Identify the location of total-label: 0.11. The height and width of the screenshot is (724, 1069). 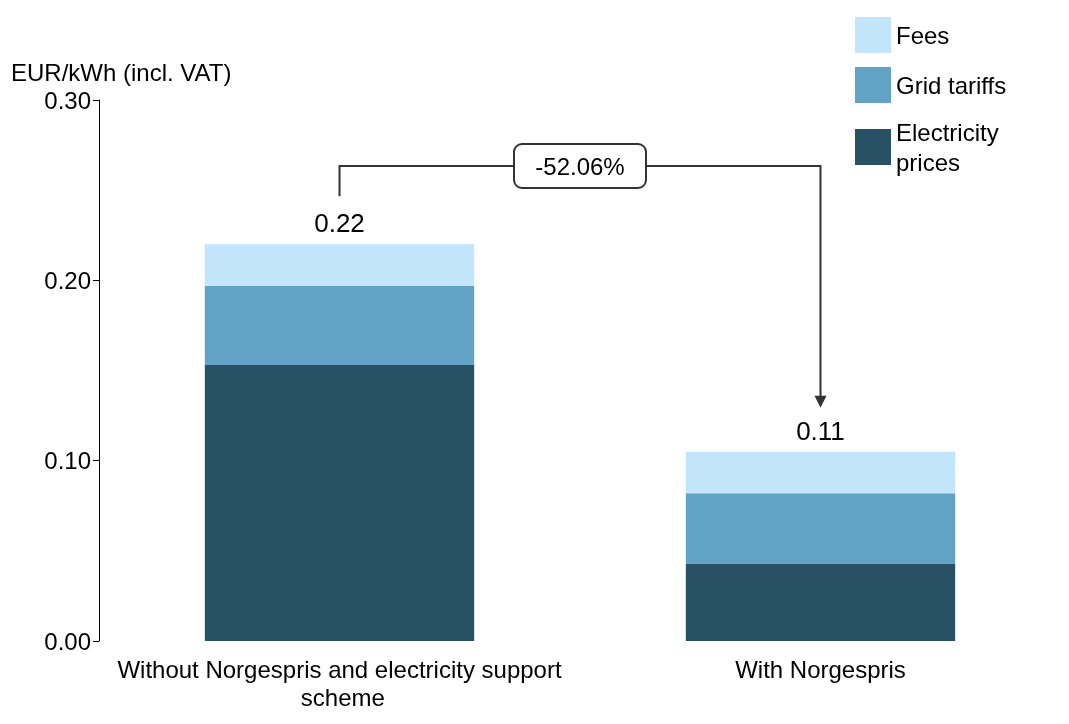
(820, 430).